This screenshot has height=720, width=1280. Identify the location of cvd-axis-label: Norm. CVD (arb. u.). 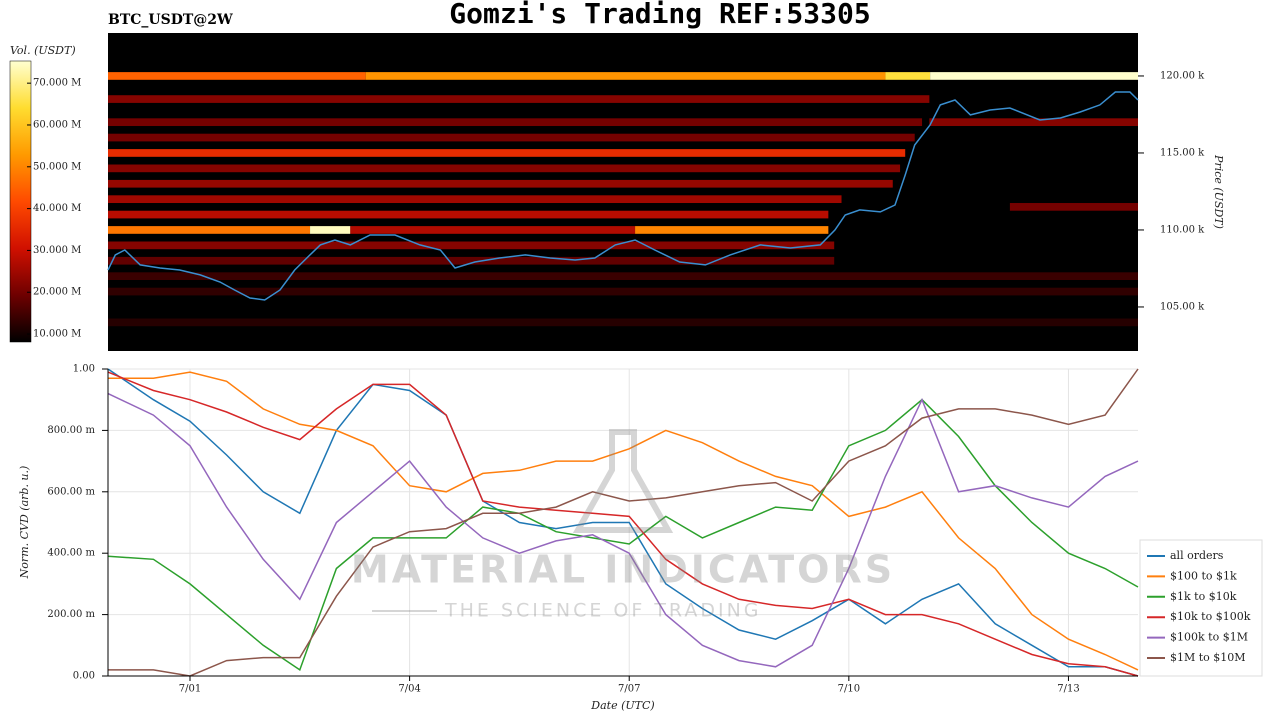
(24, 523).